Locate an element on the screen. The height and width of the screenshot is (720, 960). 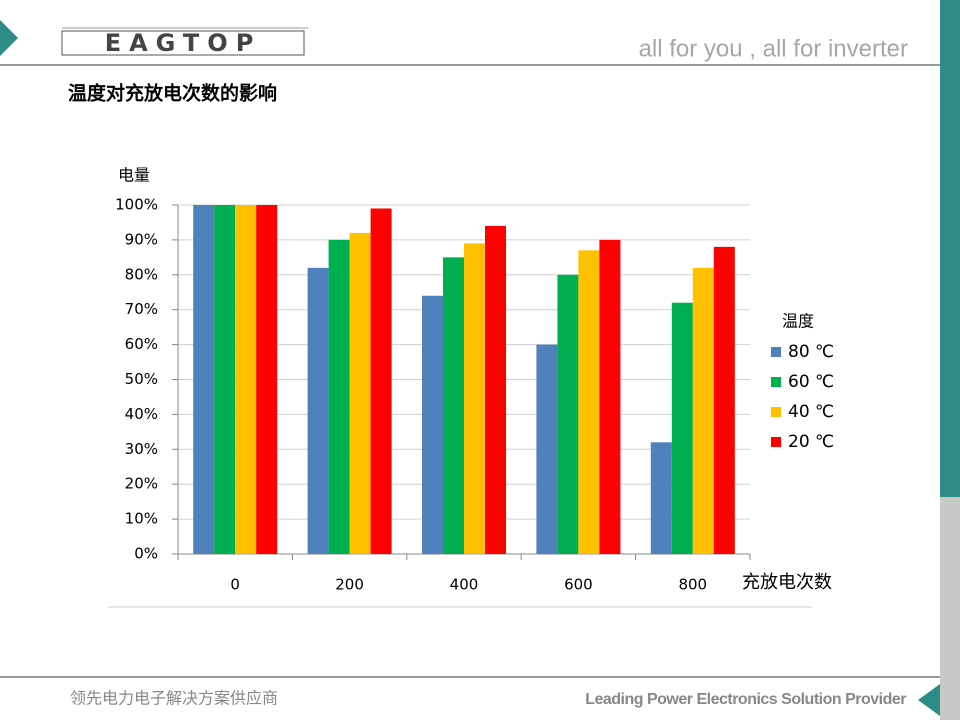
footer-left: 领先电力电子解决方案供应商 is located at coordinates (174, 698).